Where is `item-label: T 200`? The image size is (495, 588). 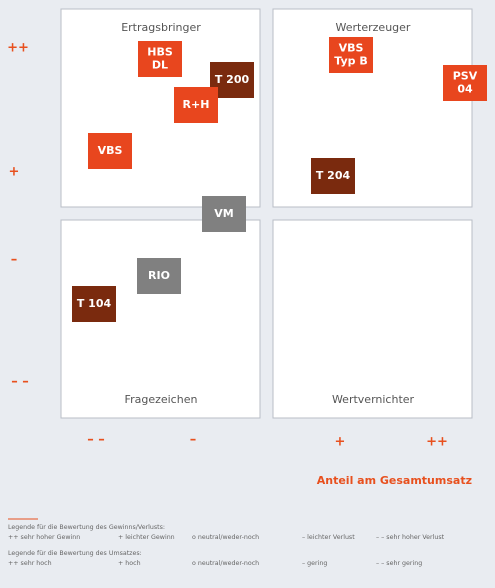 item-label: T 200 is located at coordinates (232, 79).